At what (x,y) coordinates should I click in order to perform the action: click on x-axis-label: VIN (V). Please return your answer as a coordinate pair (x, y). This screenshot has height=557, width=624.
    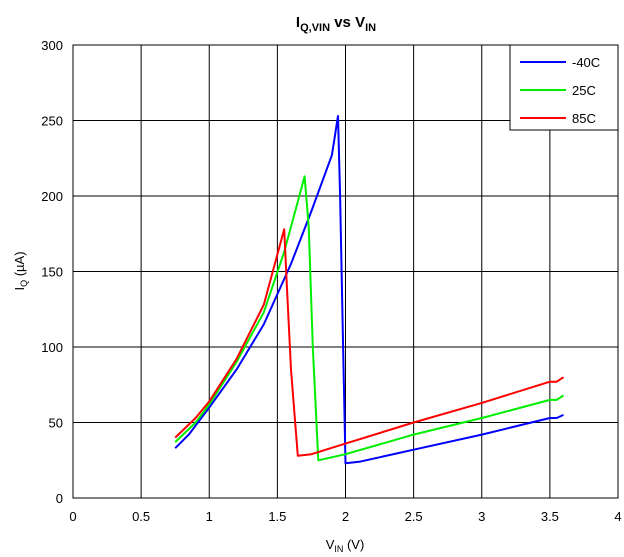
    Looking at the image, I should click on (345, 545).